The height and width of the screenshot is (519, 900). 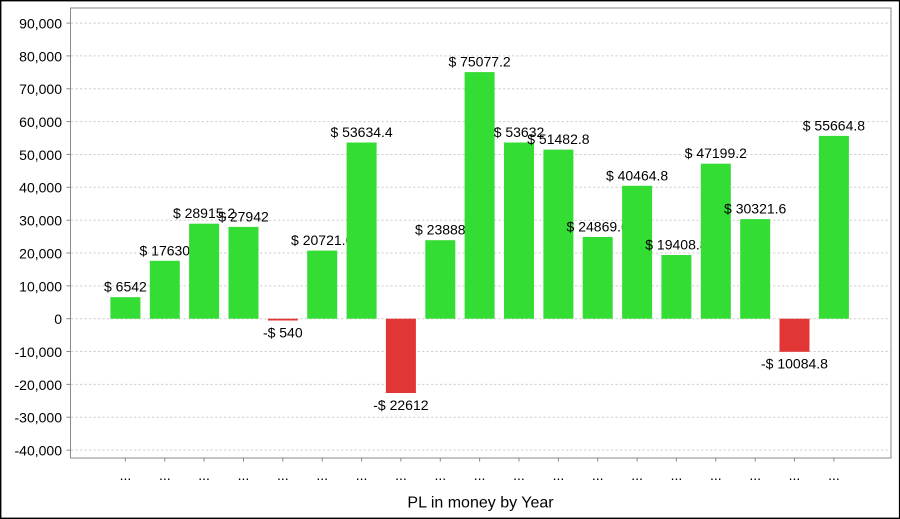 I want to click on svg-text: $ 40464.8, so click(x=637, y=175).